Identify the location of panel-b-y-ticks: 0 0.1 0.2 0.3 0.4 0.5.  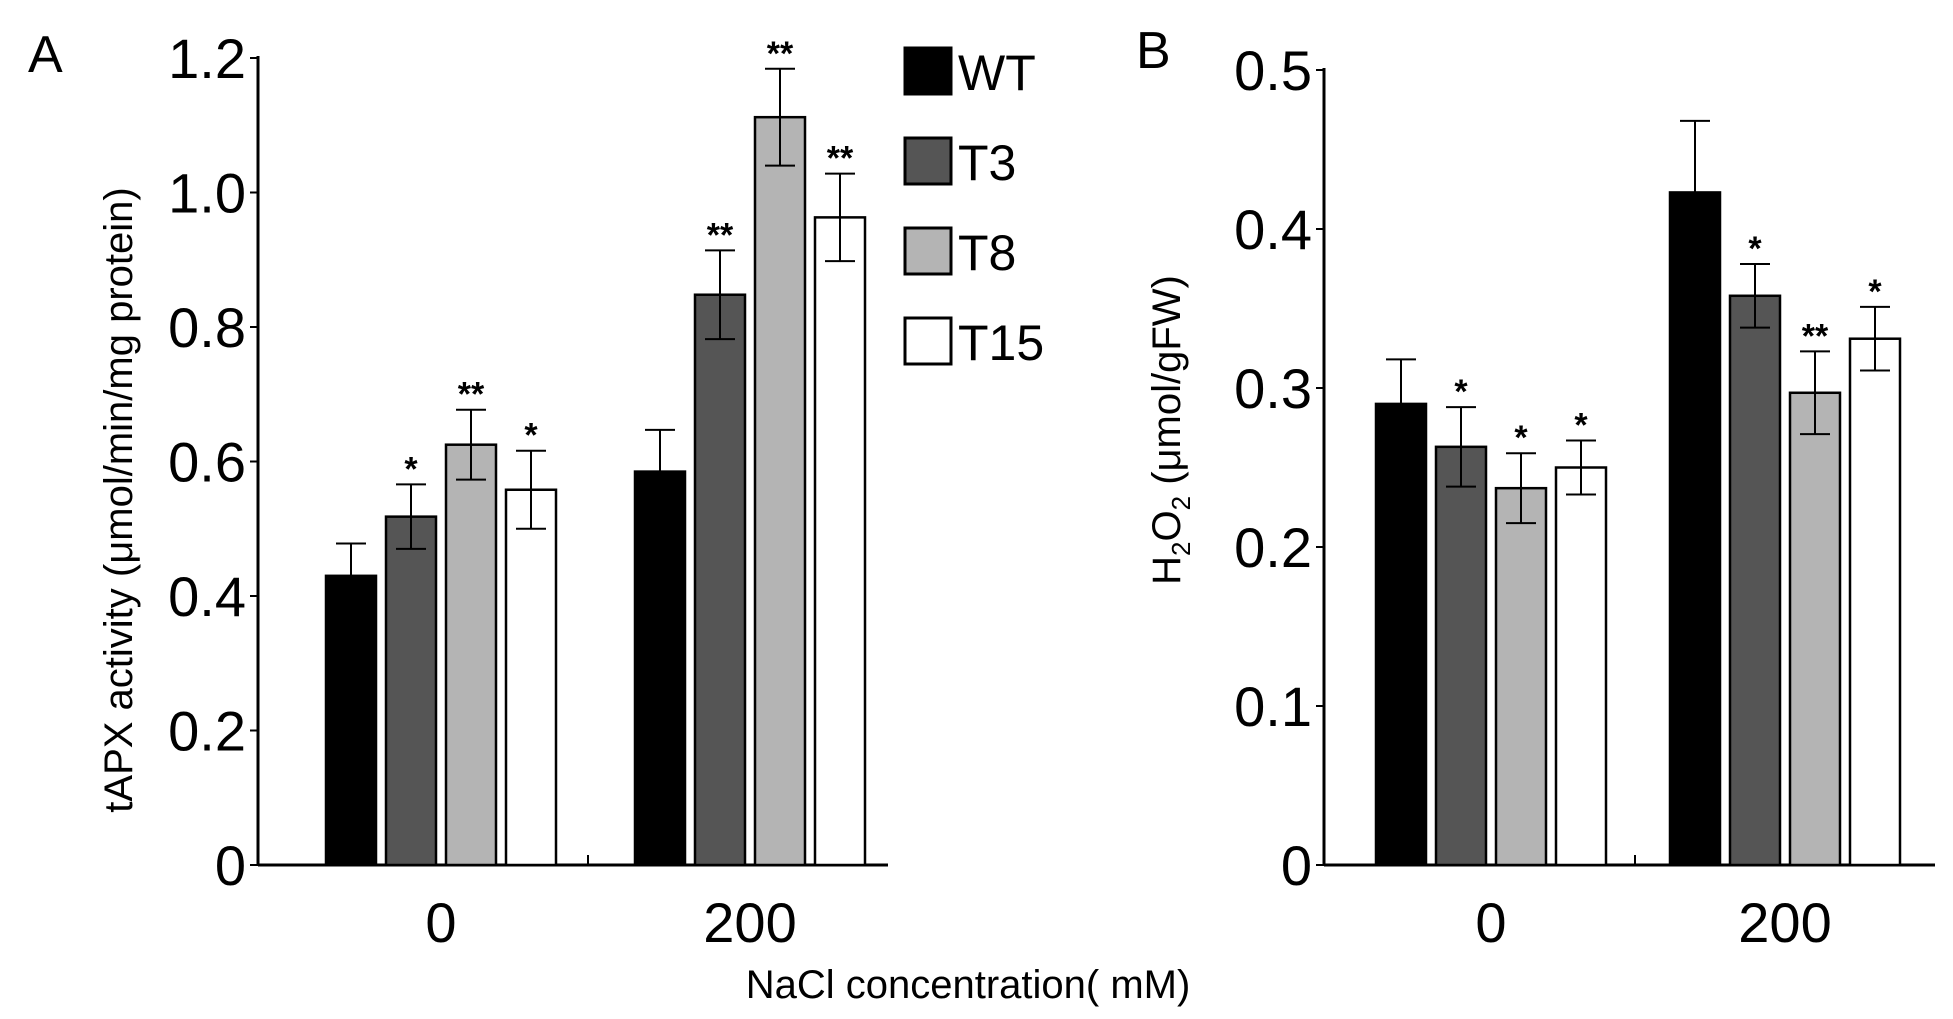
(1279, 468).